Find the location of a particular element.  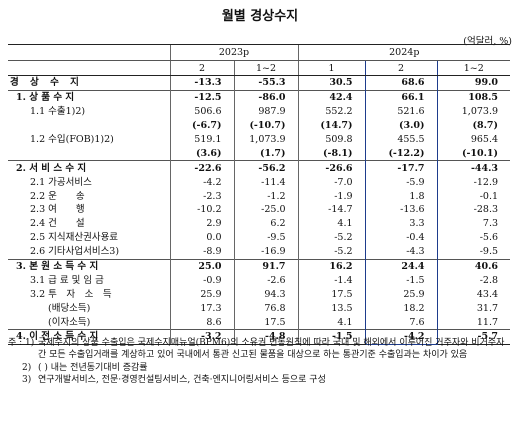

cell-value: (8.7) is located at coordinates (473, 125).